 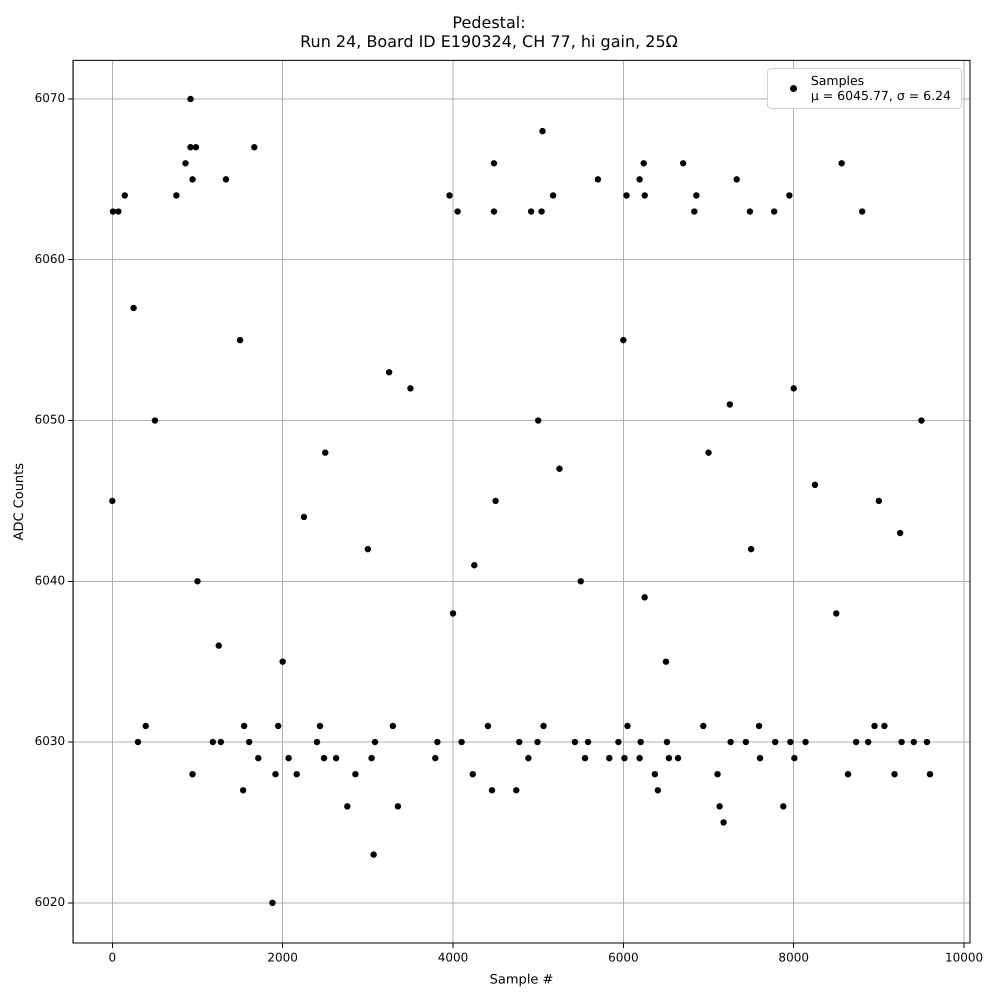 I want to click on x-tick-label: 2000, so click(x=282, y=957).